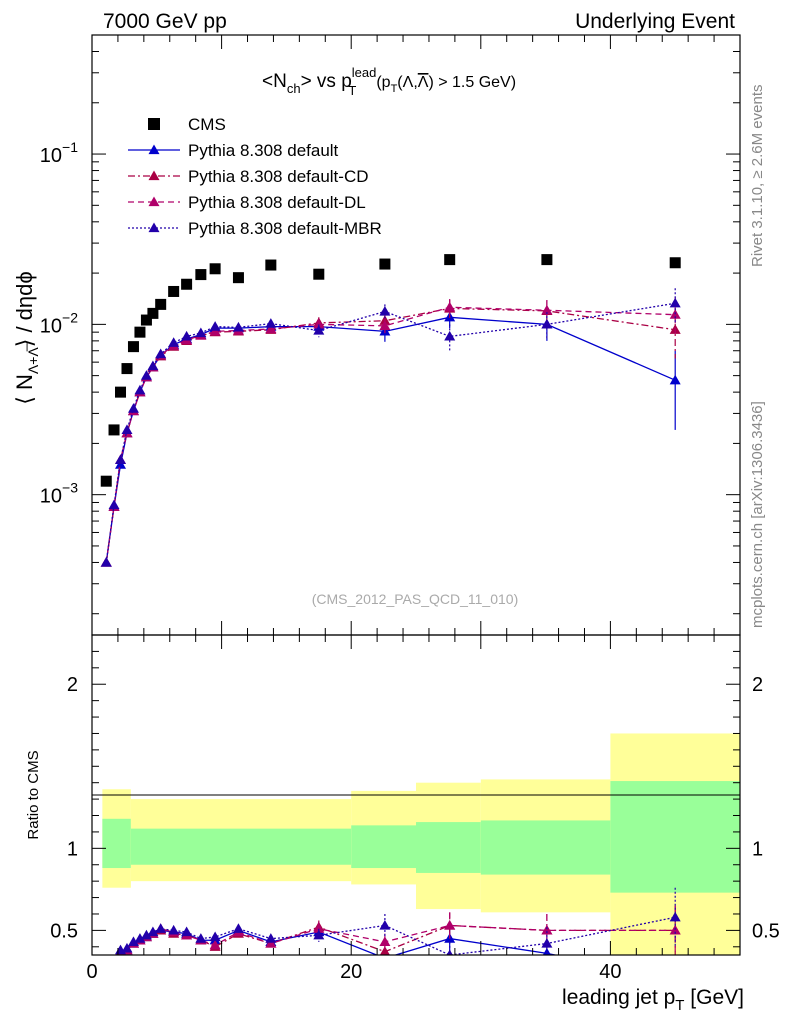  I want to click on default-point, so click(675, 379).